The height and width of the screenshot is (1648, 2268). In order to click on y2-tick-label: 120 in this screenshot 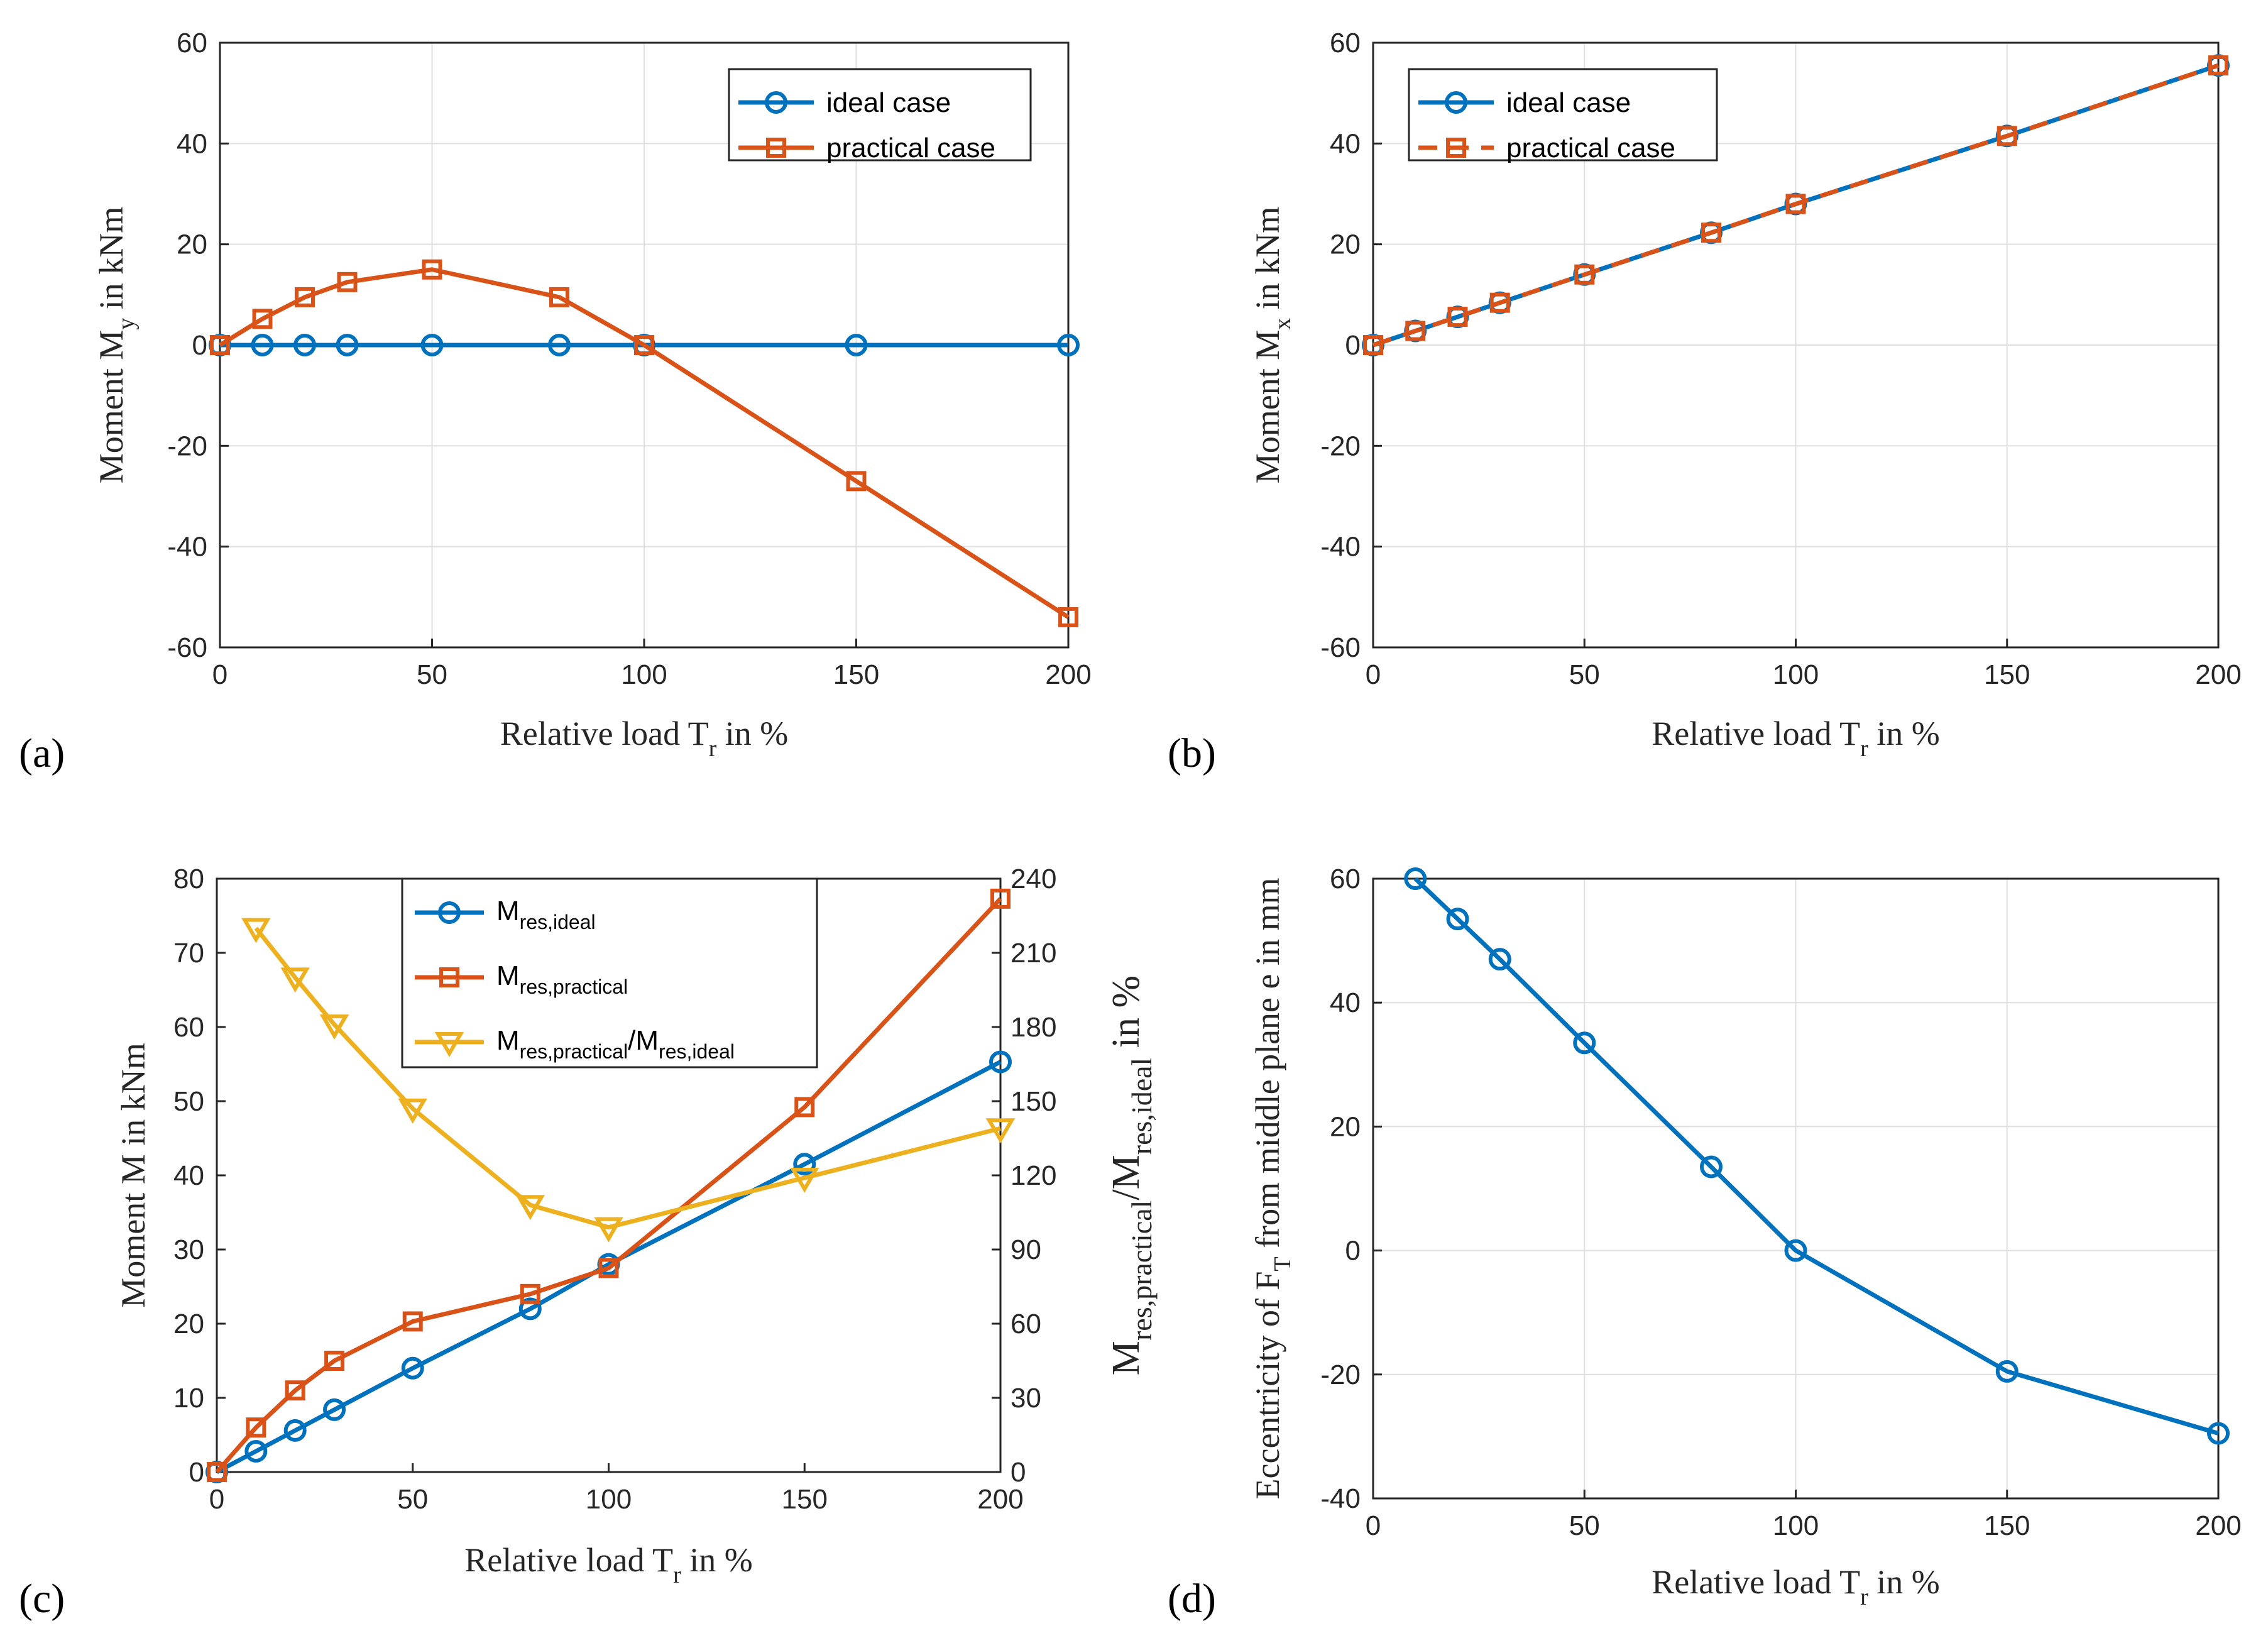, I will do `click(1033, 1175)`.